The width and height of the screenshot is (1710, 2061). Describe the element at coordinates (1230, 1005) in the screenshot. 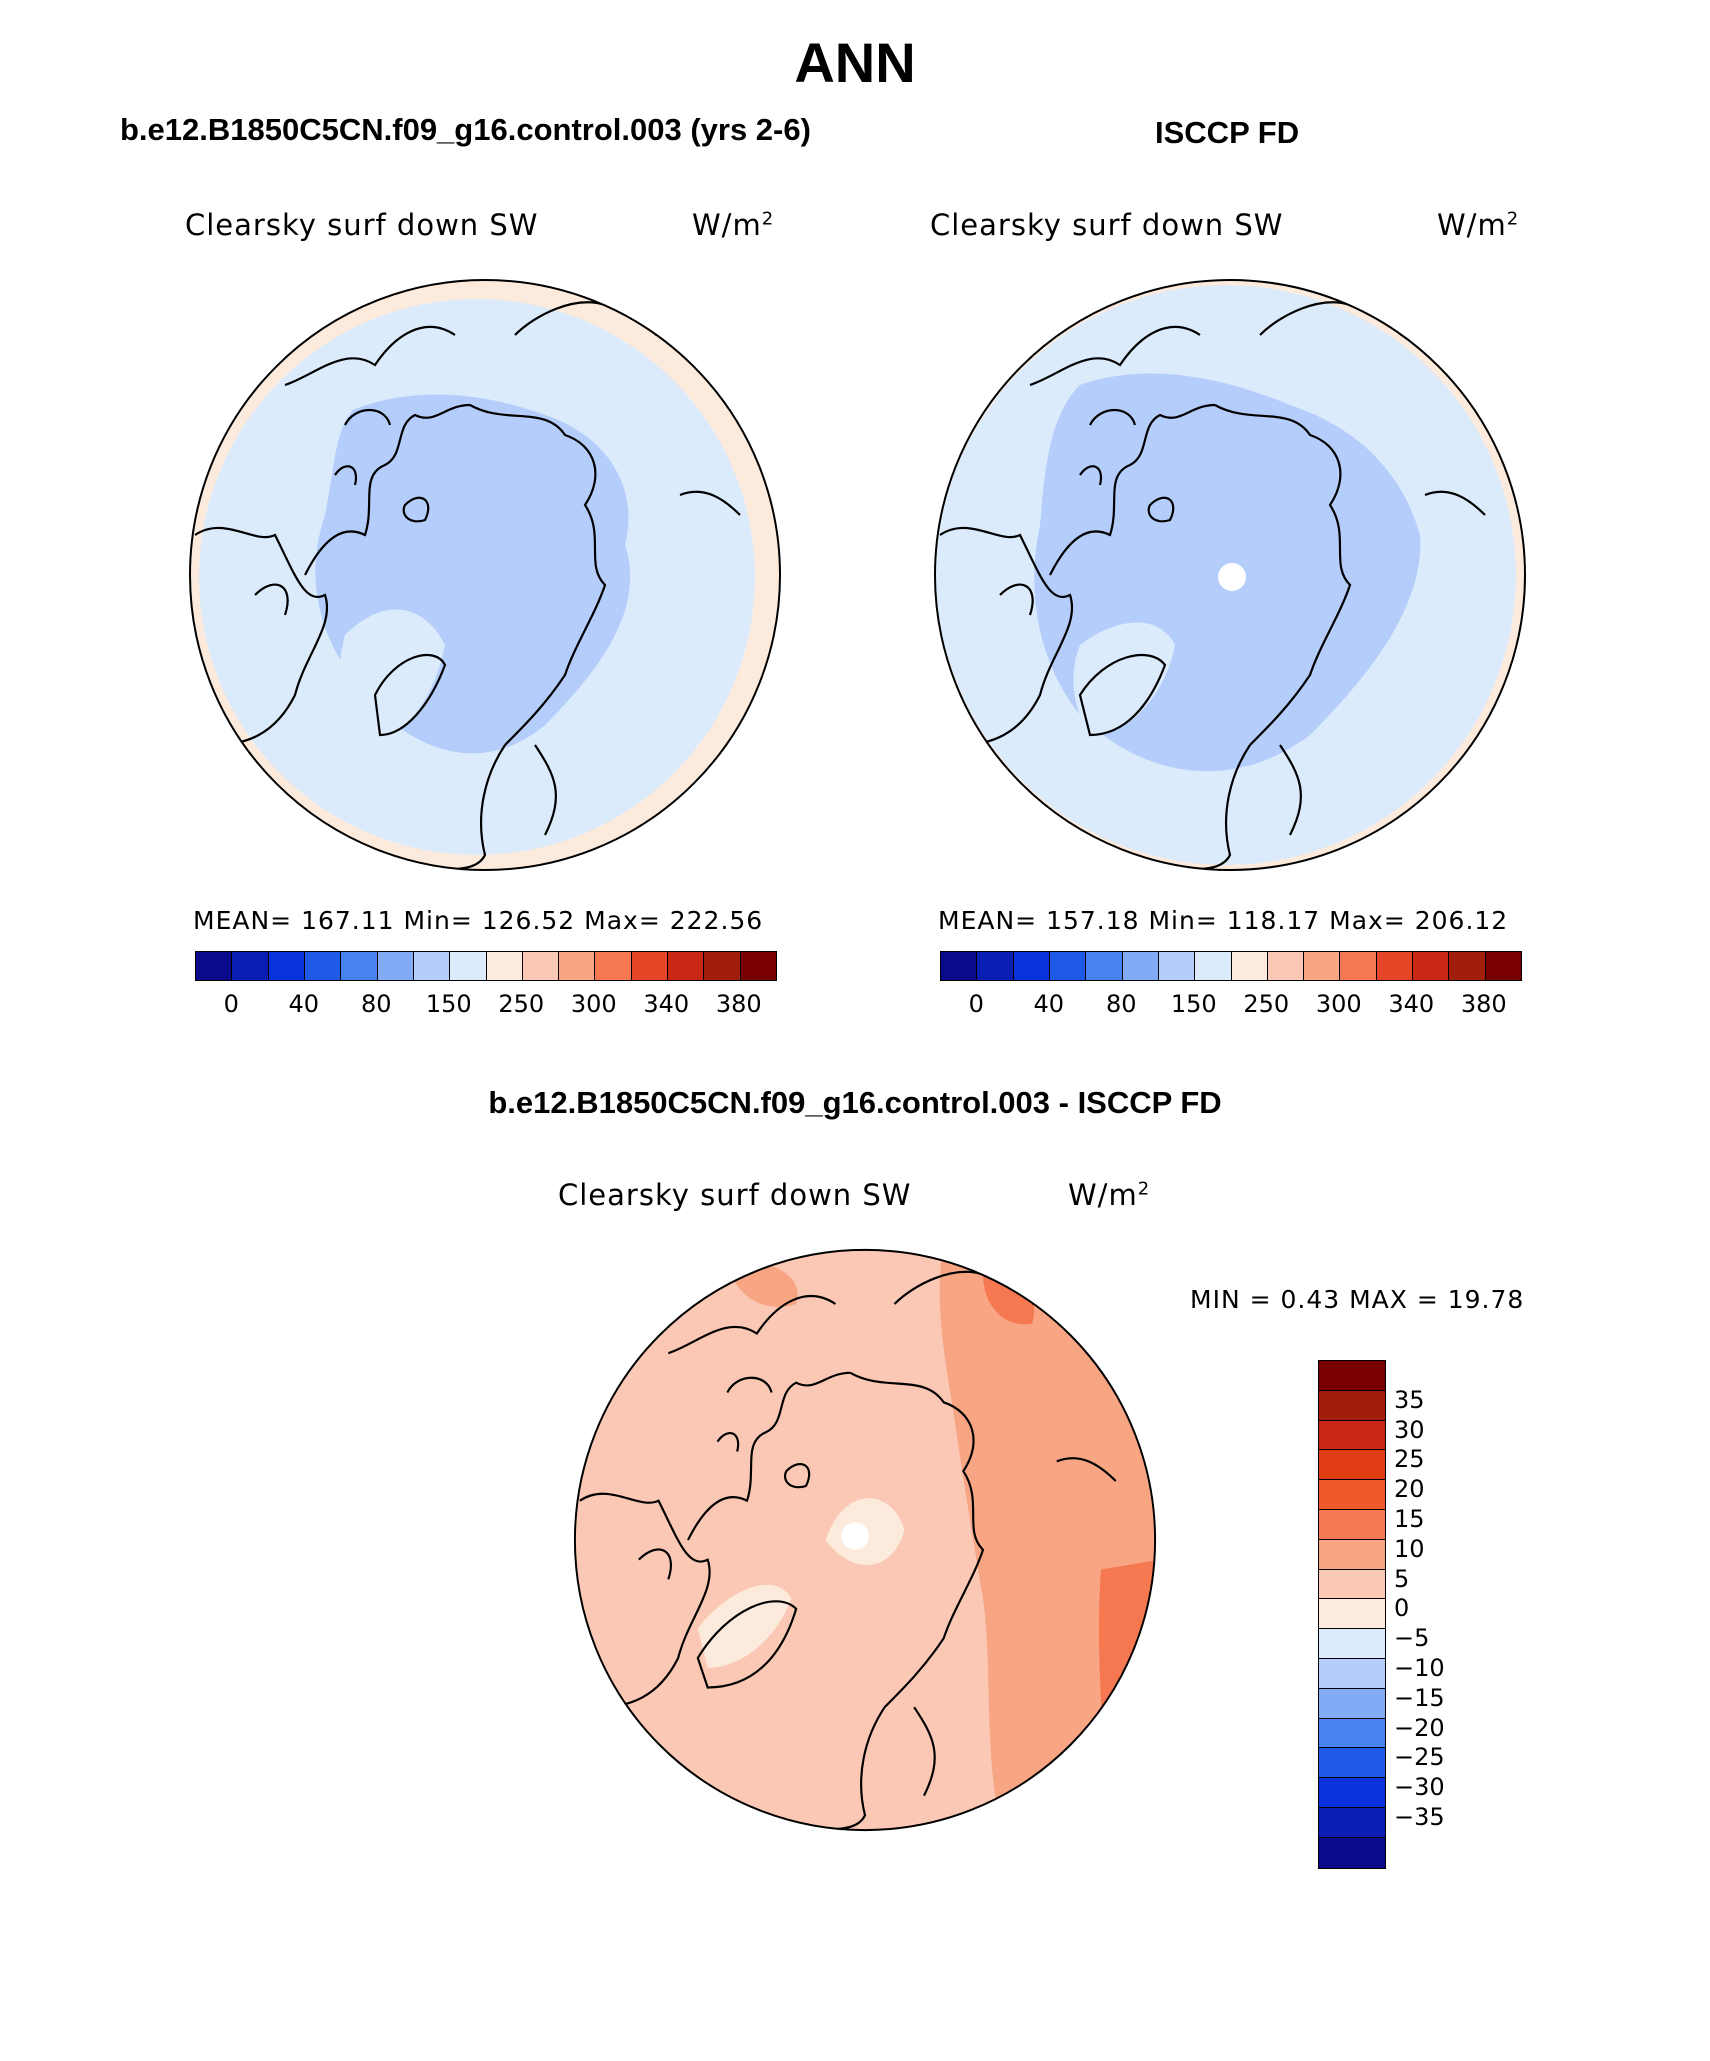

I see `colorbar-ticks-obs: 0 40 80 150 250 300 340 380` at that location.